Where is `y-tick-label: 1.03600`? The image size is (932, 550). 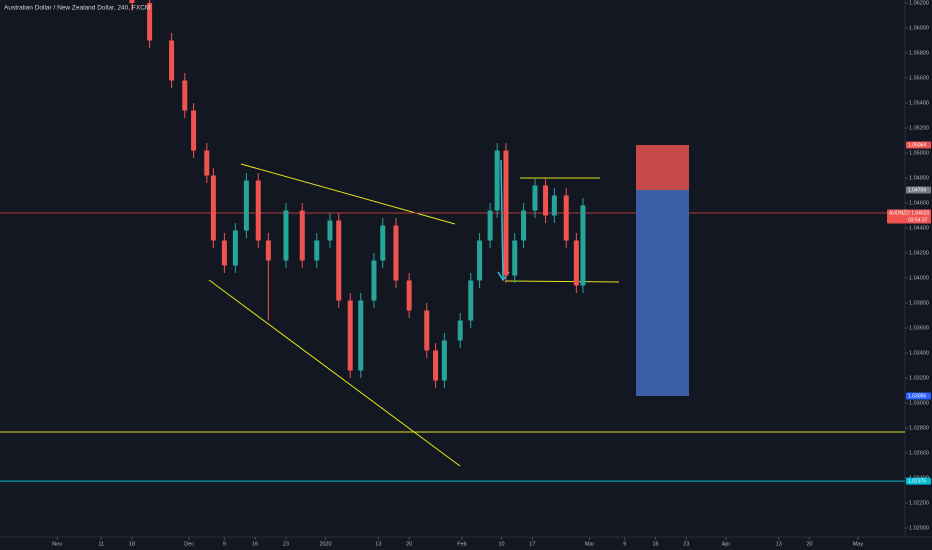 y-tick-label: 1.03600 is located at coordinates (919, 328).